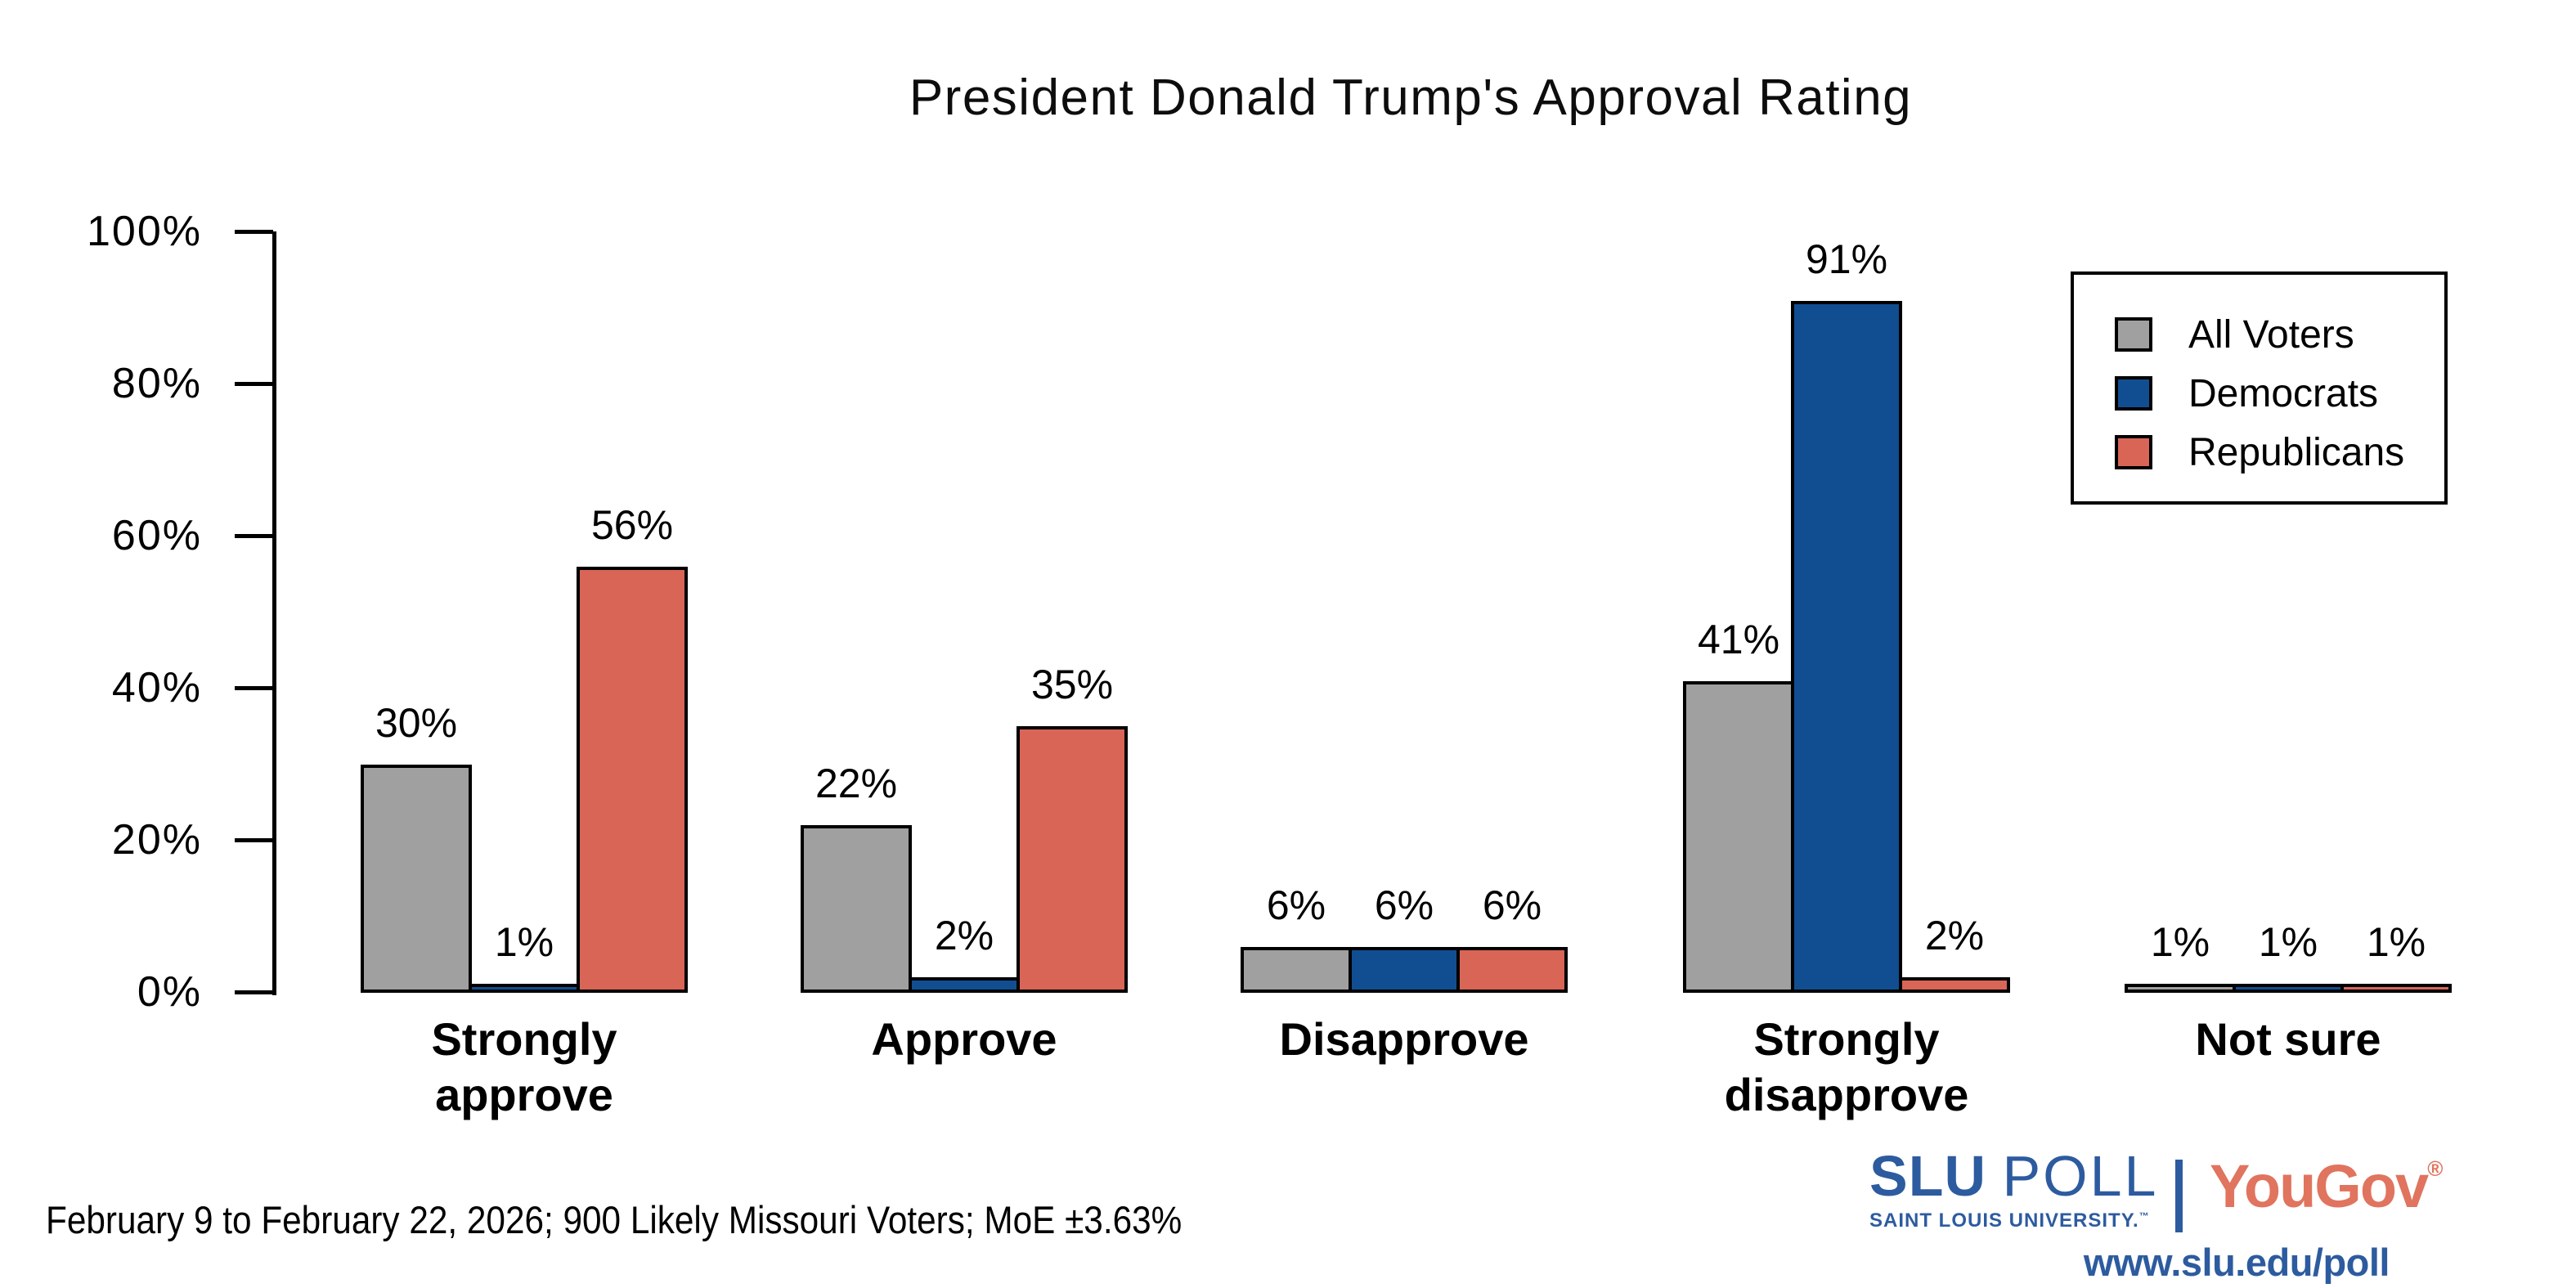  What do you see at coordinates (1927, 1176) in the screenshot?
I see `slu-logo-text: SLU` at bounding box center [1927, 1176].